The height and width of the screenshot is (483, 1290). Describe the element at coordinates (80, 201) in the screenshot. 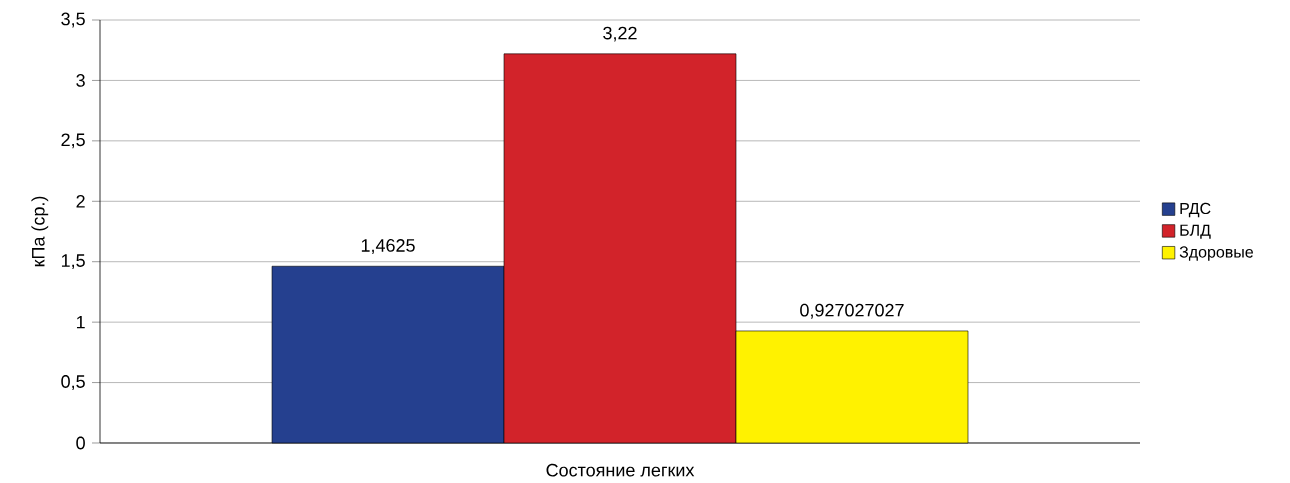

I see `y-tick-label: 2` at that location.